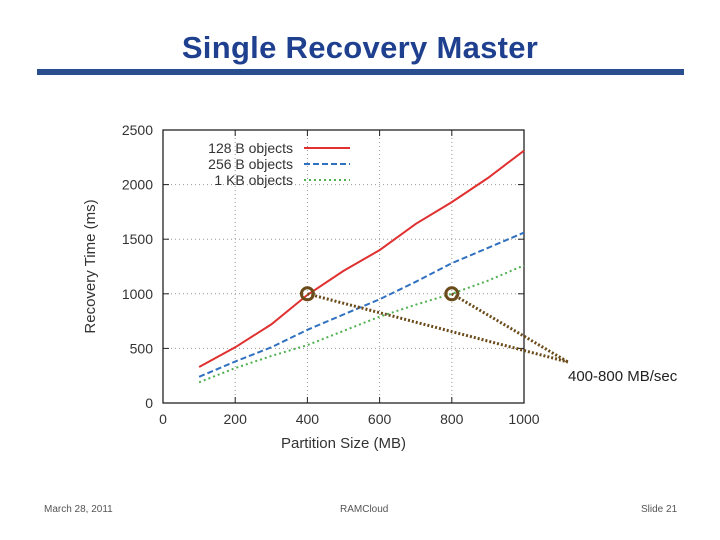 The image size is (720, 540). Describe the element at coordinates (163, 419) in the screenshot. I see `x-tick-label: 0` at that location.